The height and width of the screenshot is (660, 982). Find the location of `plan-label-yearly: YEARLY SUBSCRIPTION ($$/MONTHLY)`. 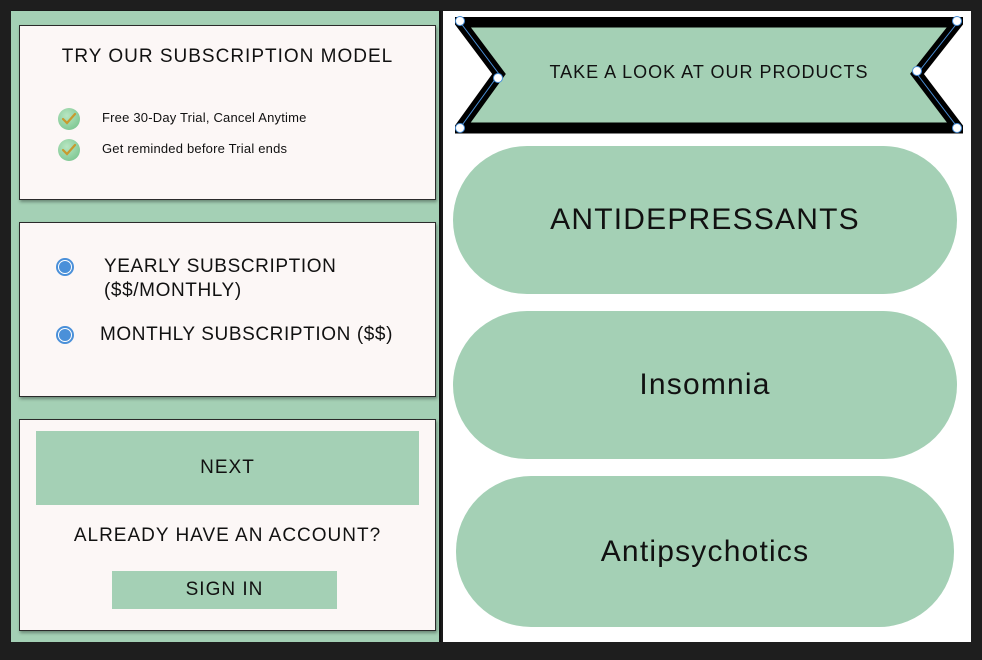

plan-label-yearly: YEARLY SUBSCRIPTION ($$/MONTHLY) is located at coordinates (220, 279).